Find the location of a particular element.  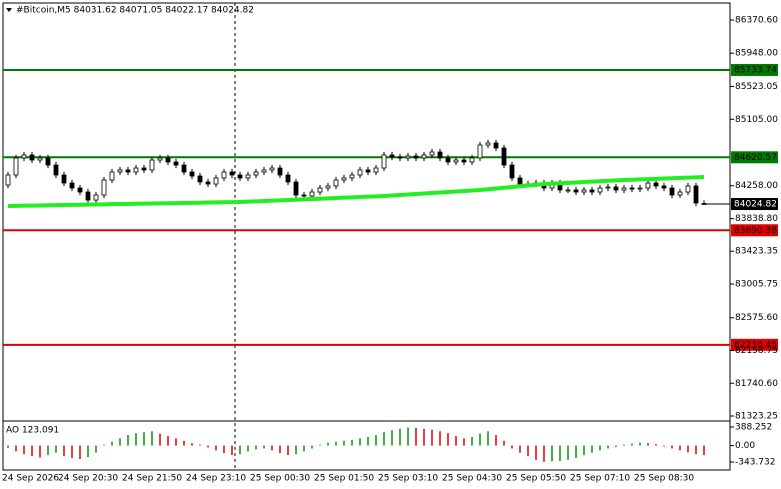

last-price-box is located at coordinates (754, 204).